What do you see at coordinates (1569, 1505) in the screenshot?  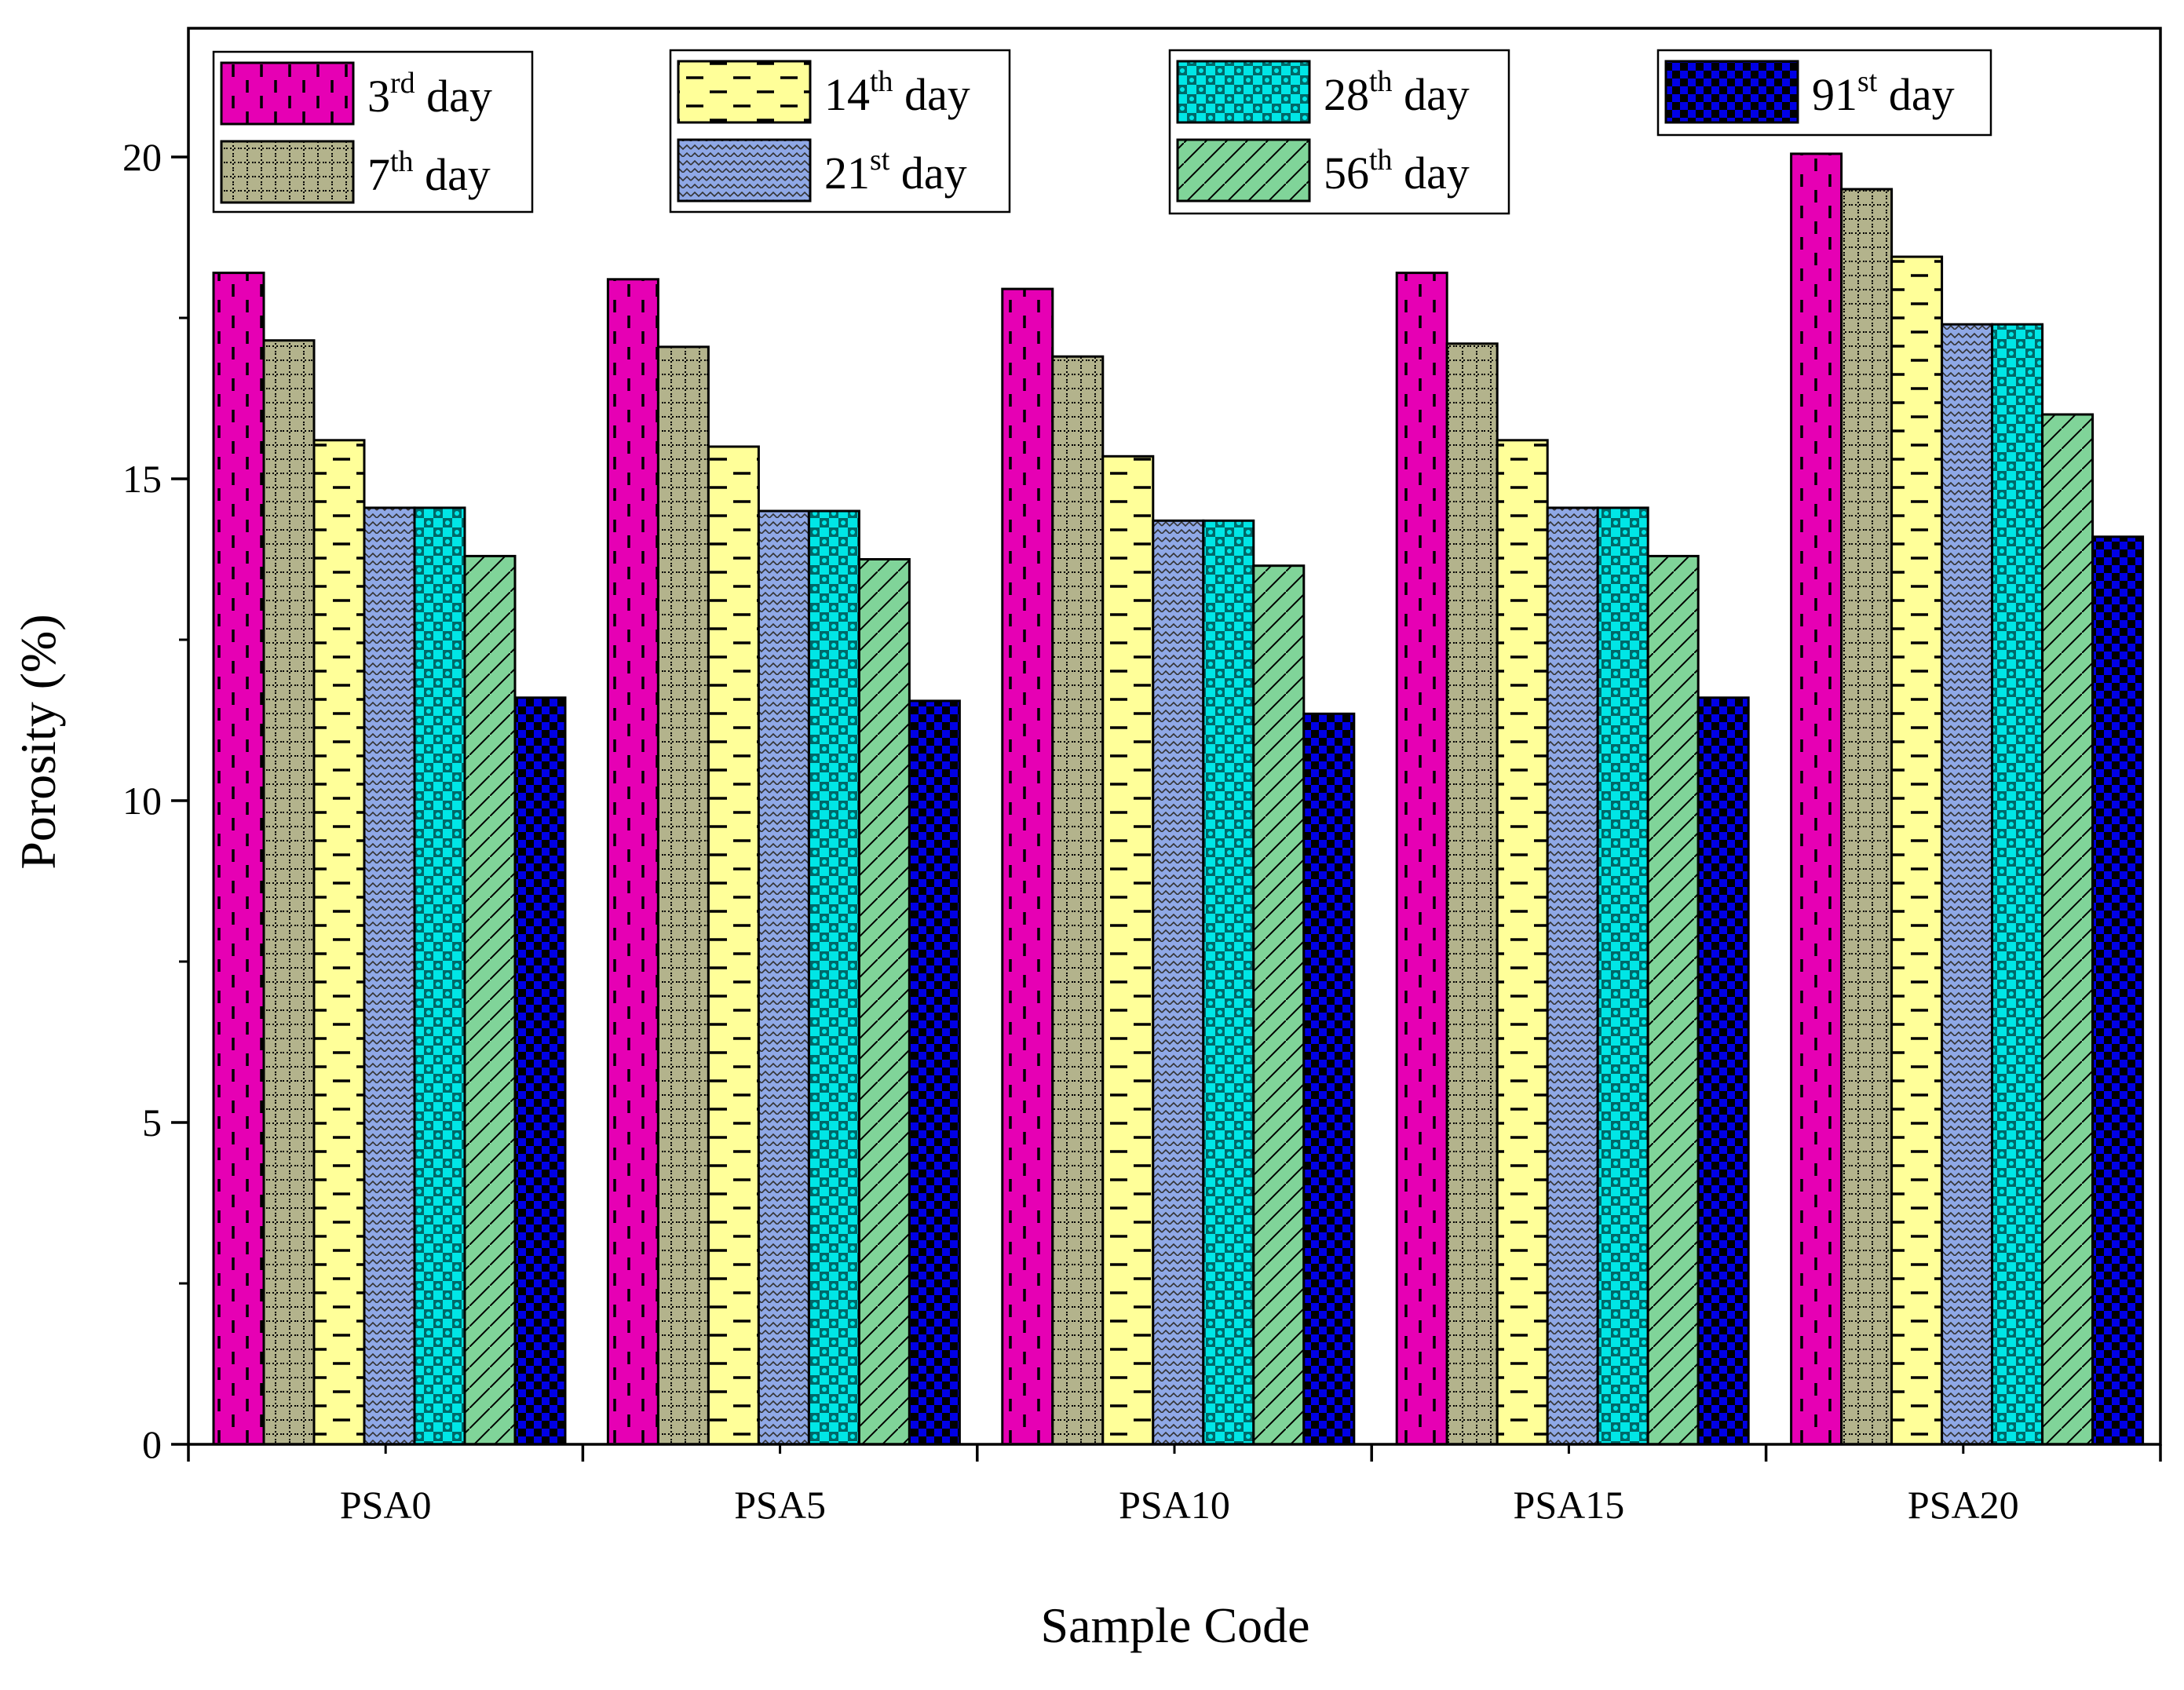 I see `x-tick-label: PSA15` at bounding box center [1569, 1505].